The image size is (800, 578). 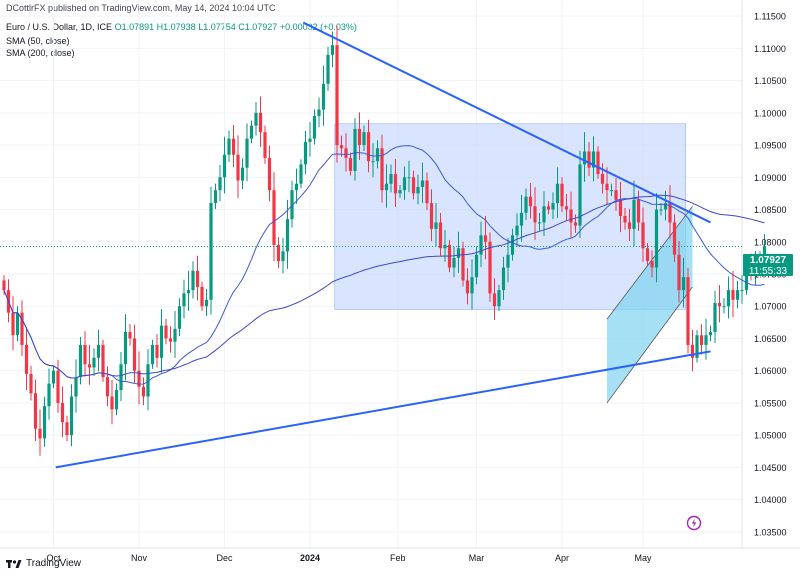 I want to click on brand-name: TradingView, so click(x=54, y=563).